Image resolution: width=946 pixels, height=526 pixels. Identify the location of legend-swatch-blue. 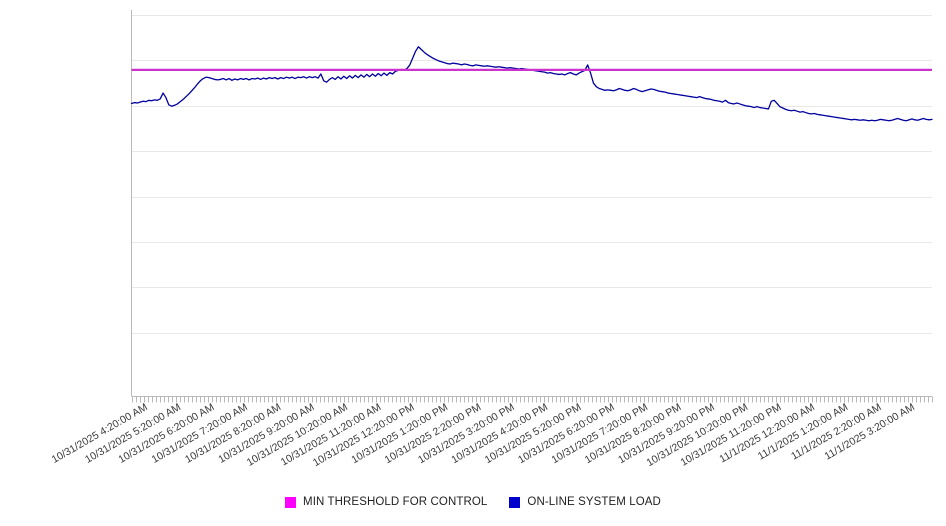
(515, 502).